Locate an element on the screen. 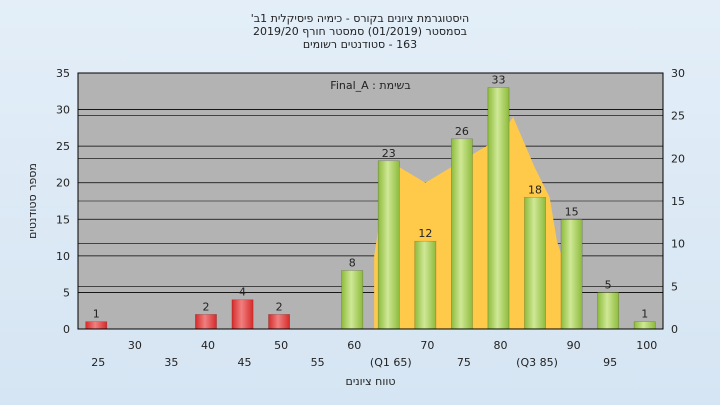  x-tick-75: 75 is located at coordinates (464, 362).